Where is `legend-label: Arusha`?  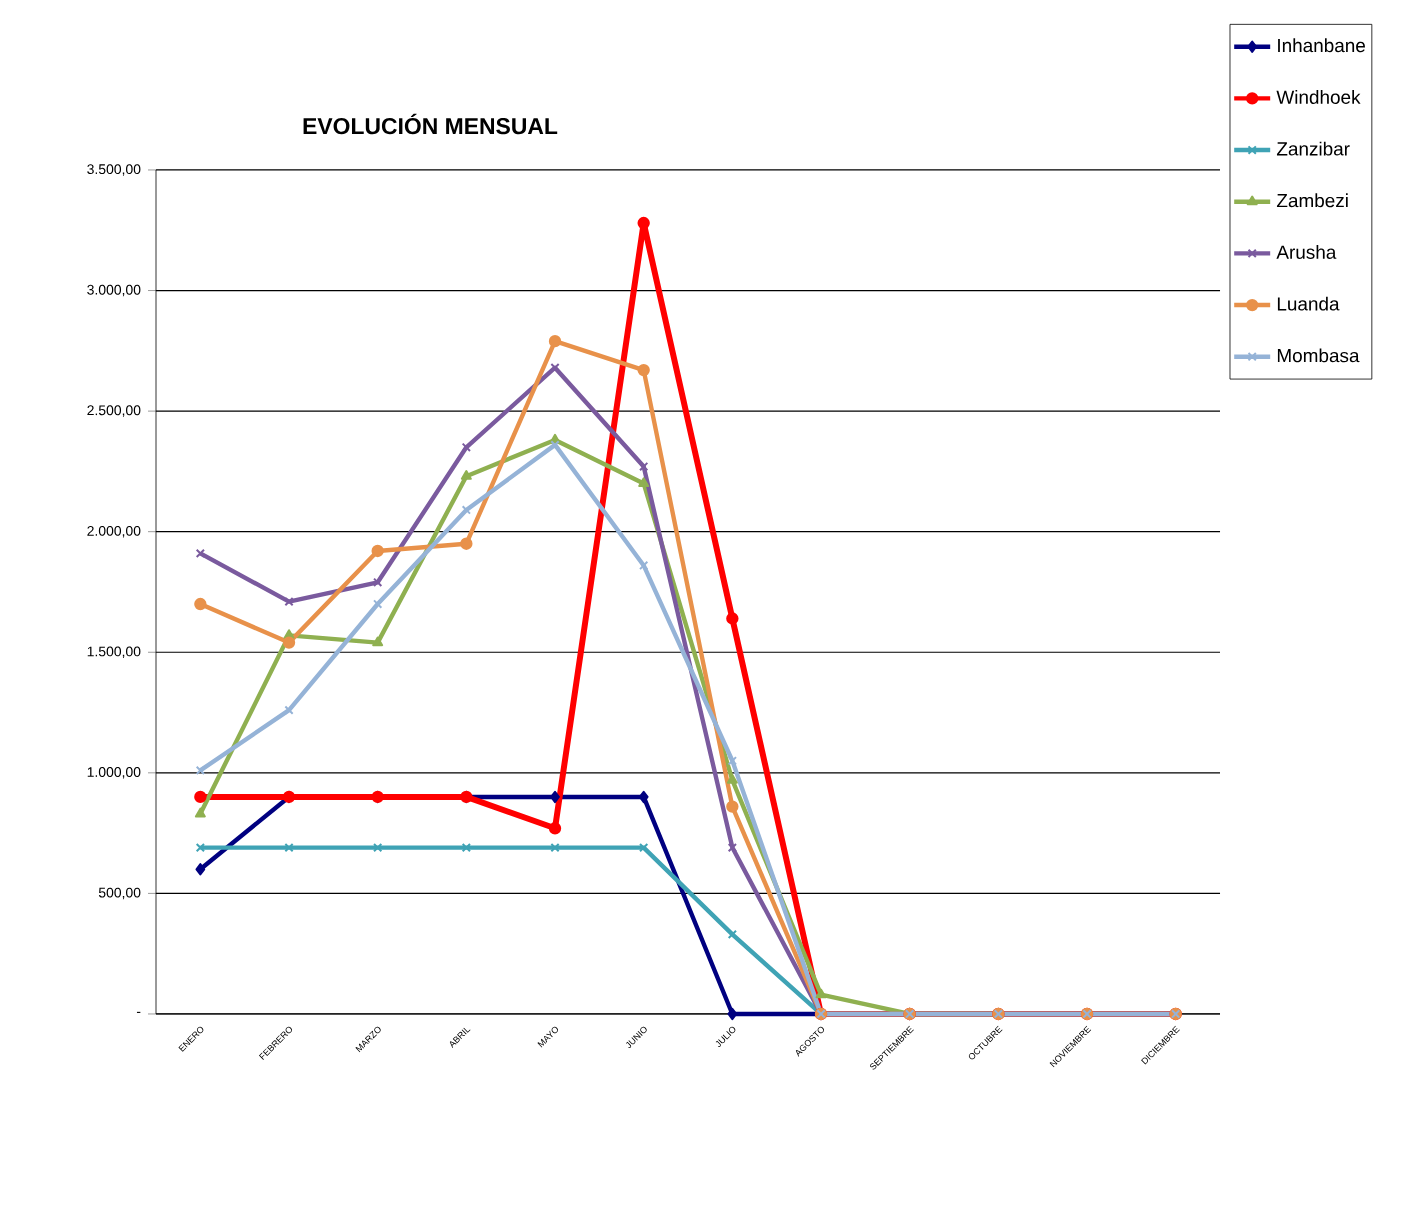 legend-label: Arusha is located at coordinates (1306, 252).